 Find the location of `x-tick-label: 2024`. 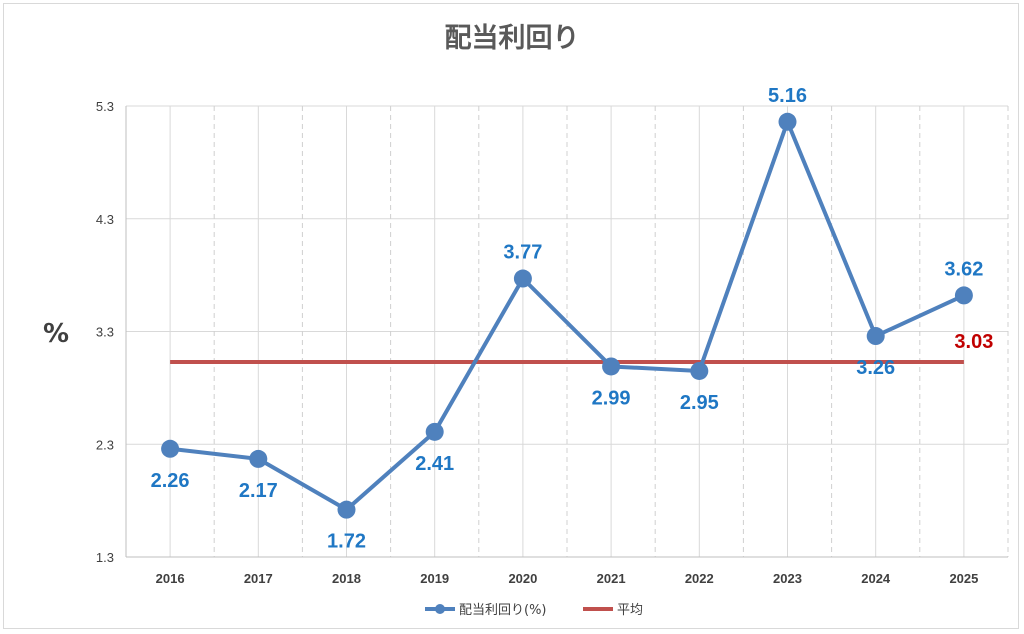

x-tick-label: 2024 is located at coordinates (876, 578).